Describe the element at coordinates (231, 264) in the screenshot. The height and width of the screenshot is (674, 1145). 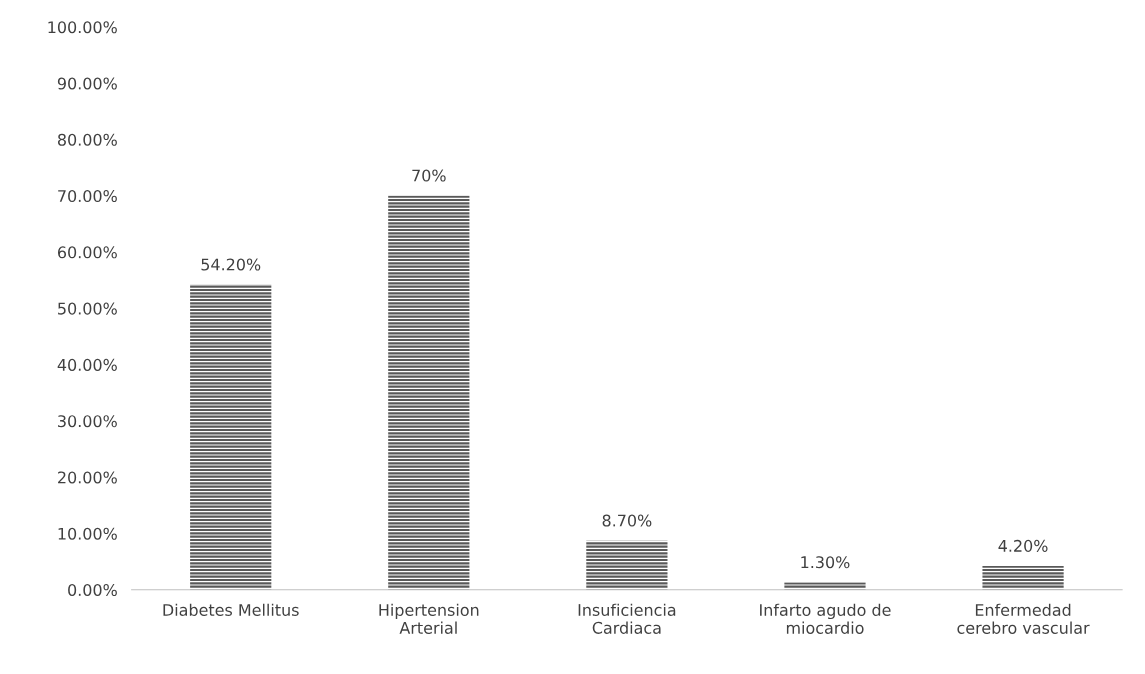
I see `data-label: 54.20%` at that location.